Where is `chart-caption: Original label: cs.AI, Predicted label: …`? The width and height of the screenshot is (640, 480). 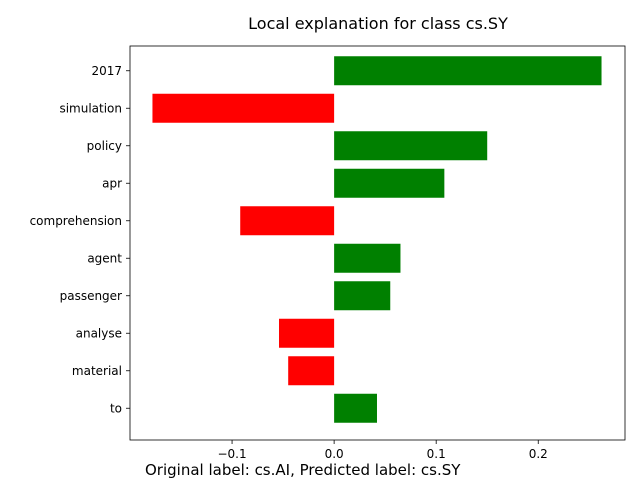 chart-caption: Original label: cs.AI, Predicted label: … is located at coordinates (303, 470).